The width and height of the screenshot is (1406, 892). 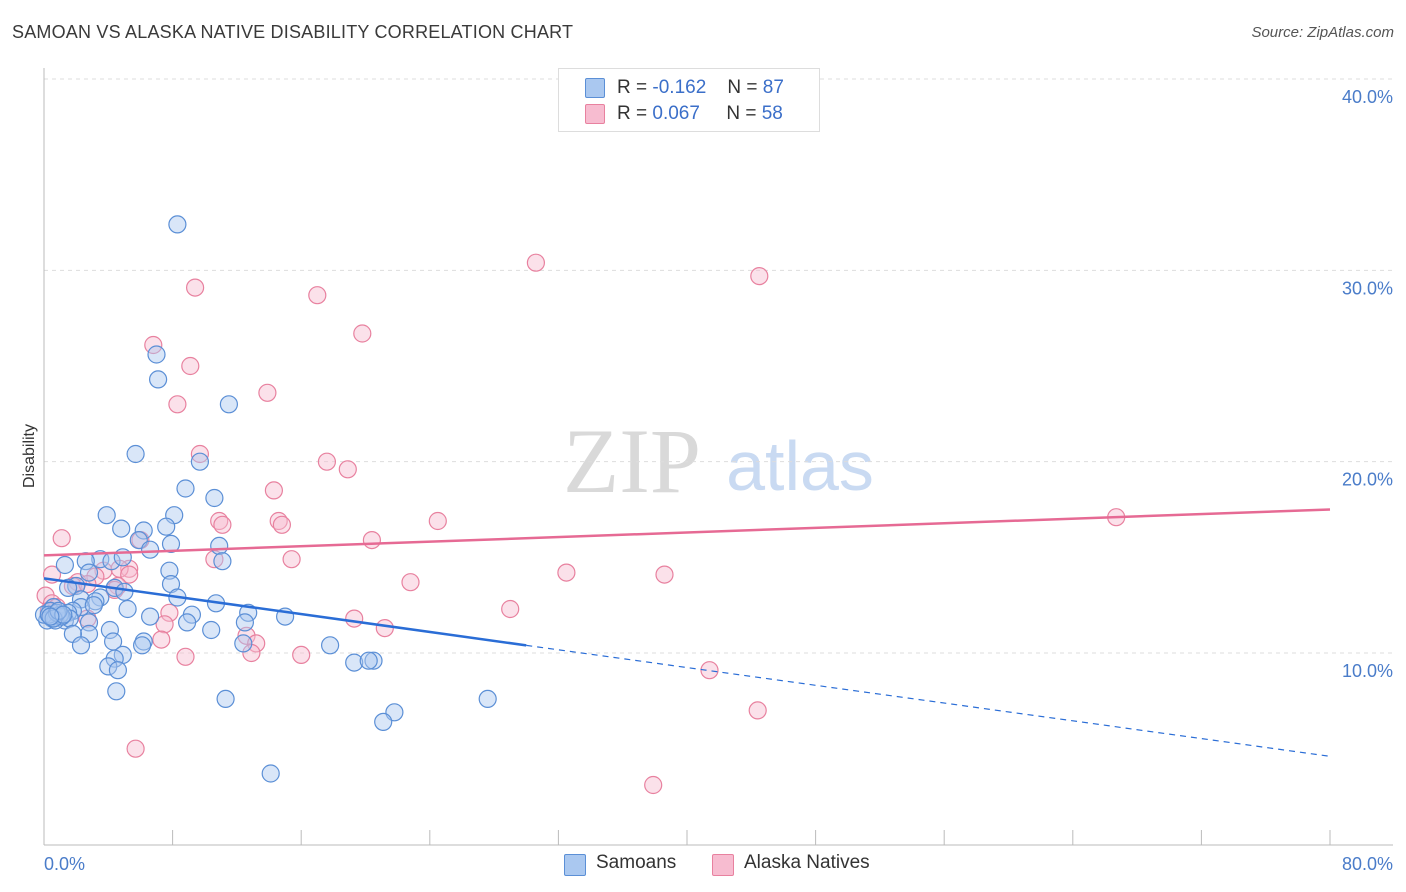 What do you see at coordinates (751, 837) in the screenshot?
I see `x-axis-ticks` at bounding box center [751, 837].